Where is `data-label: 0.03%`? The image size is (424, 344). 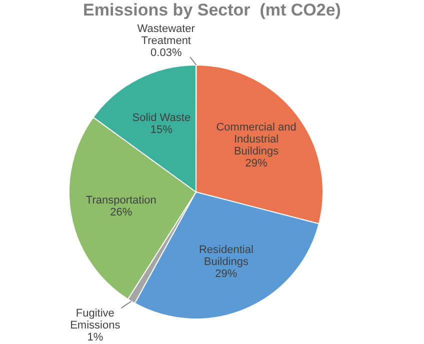
data-label: 0.03% is located at coordinates (166, 53).